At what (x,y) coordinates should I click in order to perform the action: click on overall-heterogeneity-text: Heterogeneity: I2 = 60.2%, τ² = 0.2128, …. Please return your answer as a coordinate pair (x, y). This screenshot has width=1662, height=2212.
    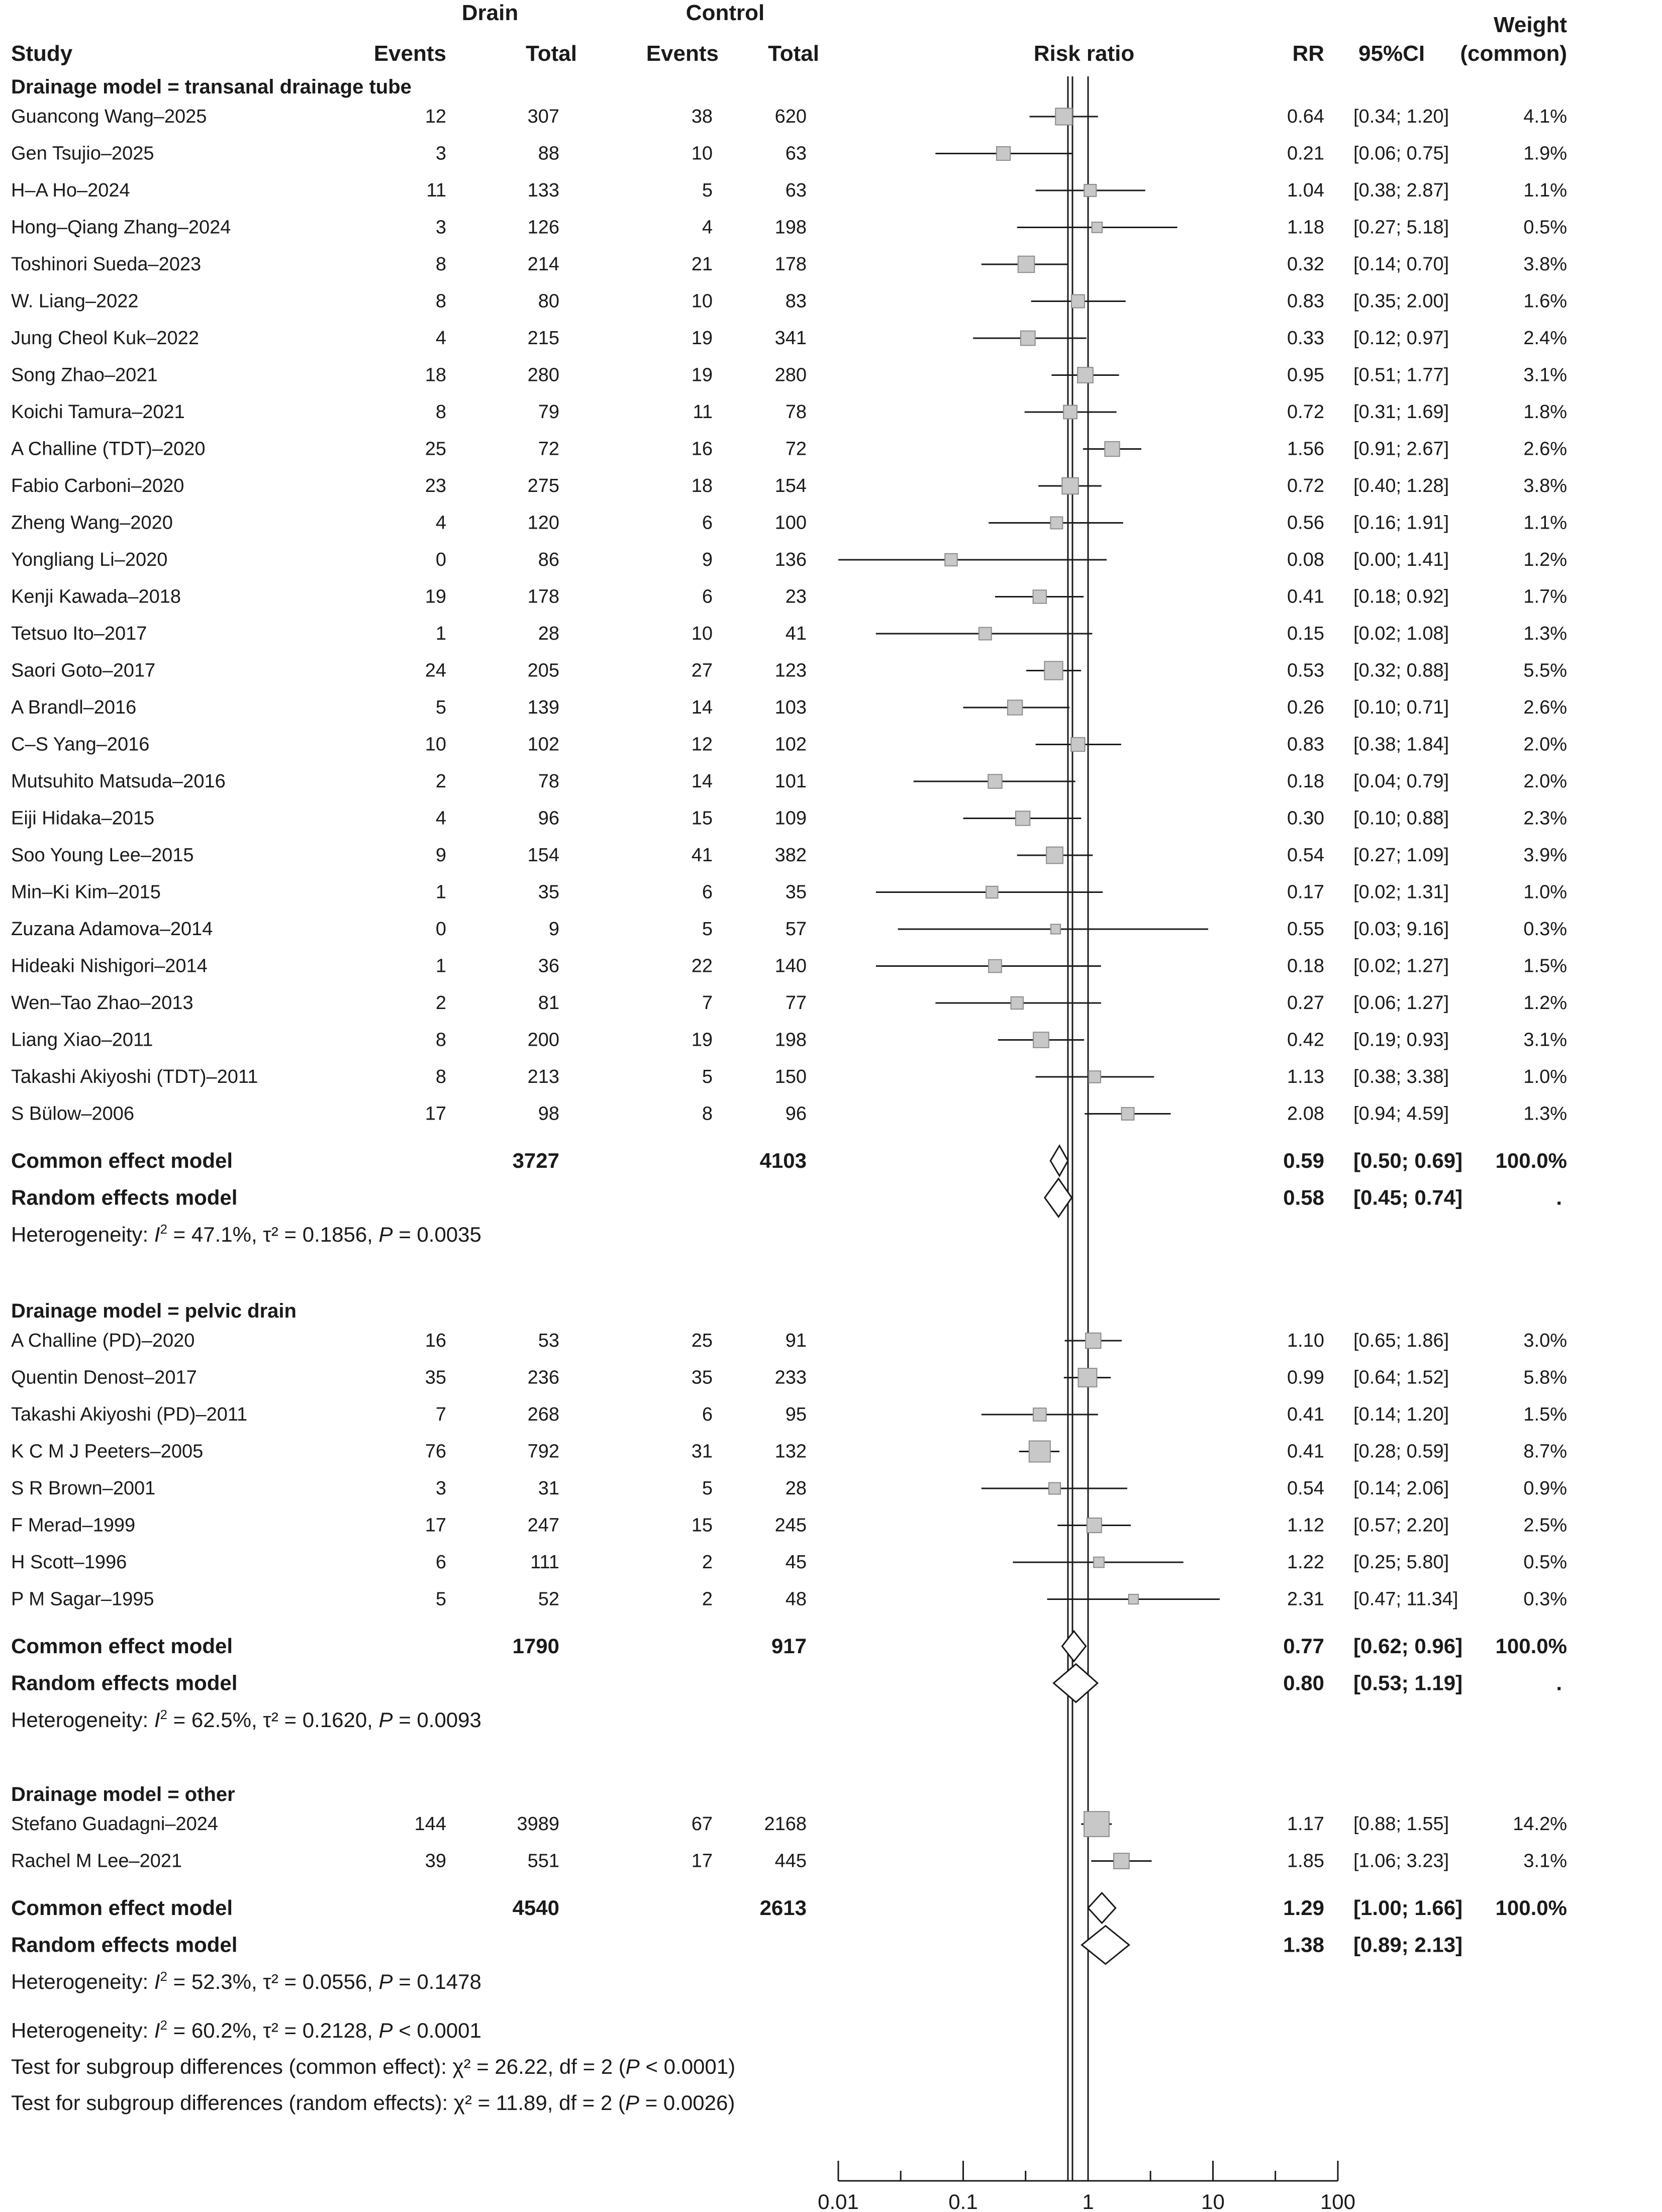
    Looking at the image, I should click on (246, 2030).